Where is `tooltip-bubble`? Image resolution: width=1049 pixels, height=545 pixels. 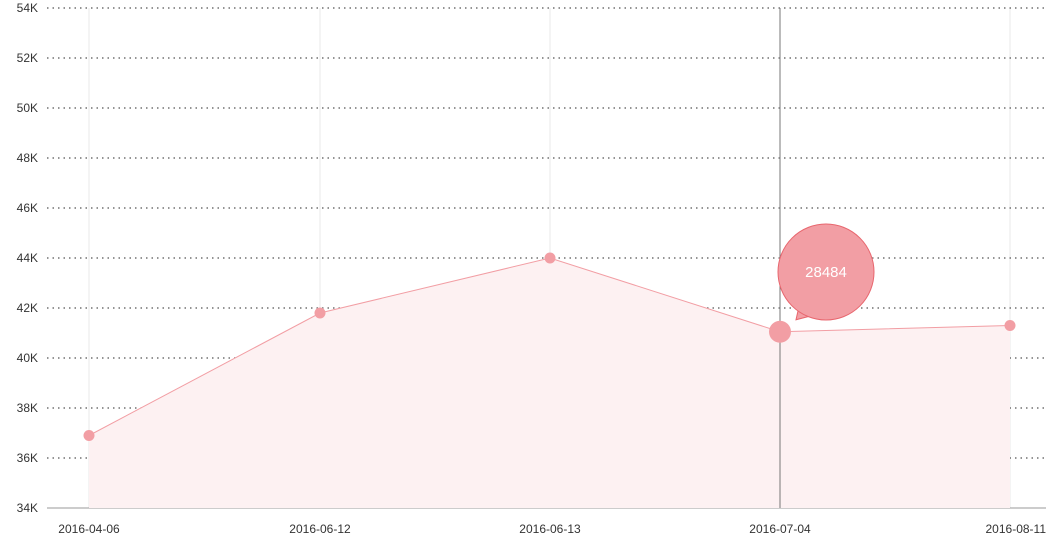
tooltip-bubble is located at coordinates (826, 272).